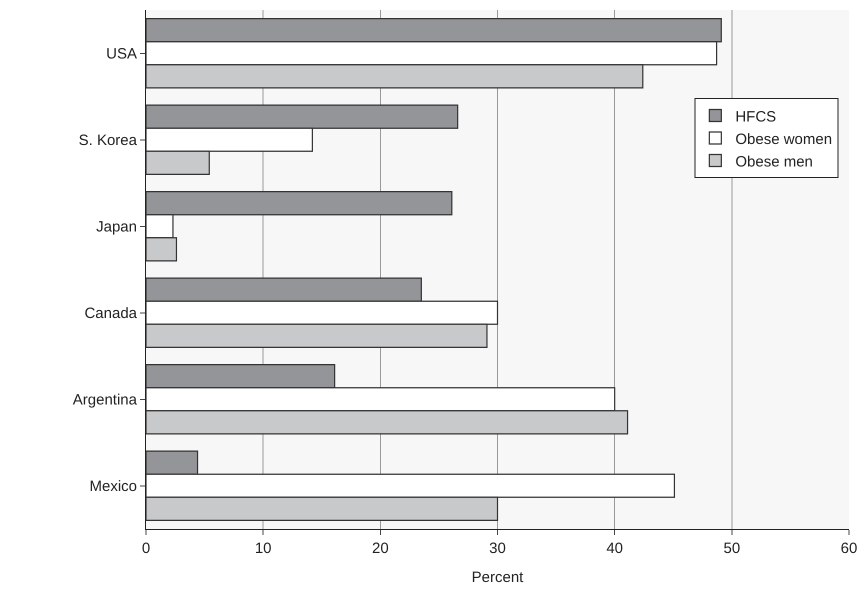  I want to click on legend-label: Obese men, so click(774, 161).